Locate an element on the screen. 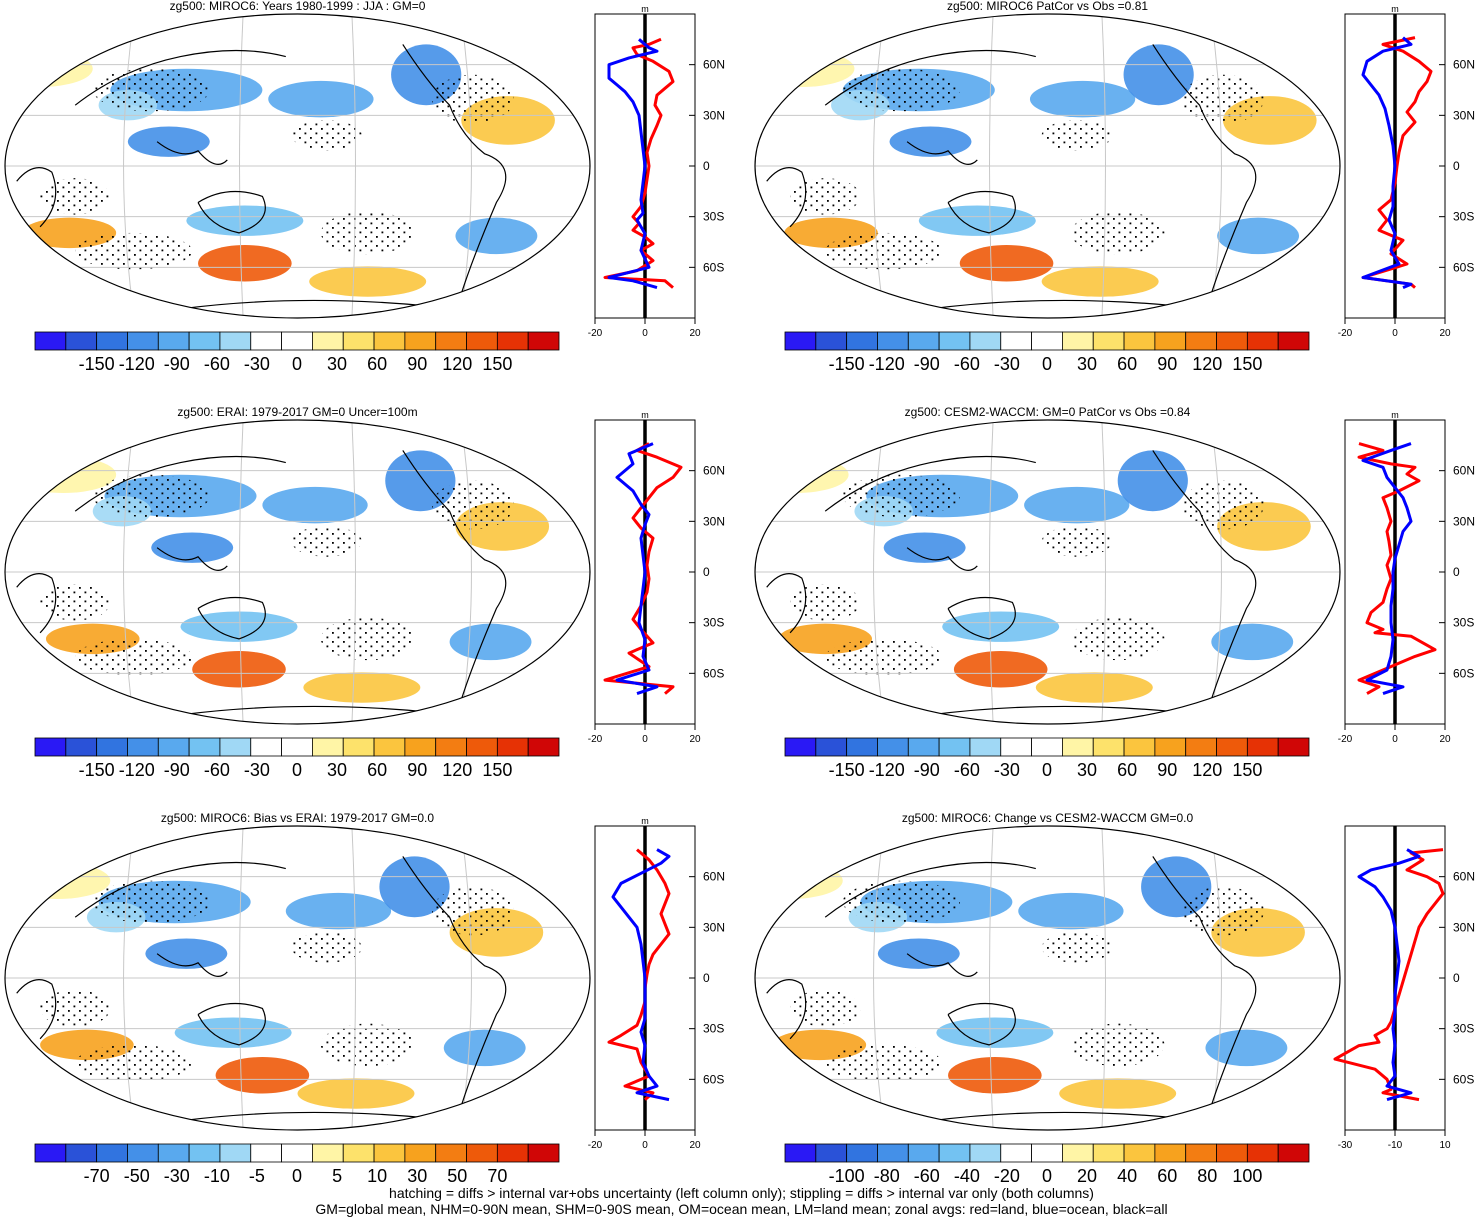  colorbar-label: 150 is located at coordinates (1247, 364).